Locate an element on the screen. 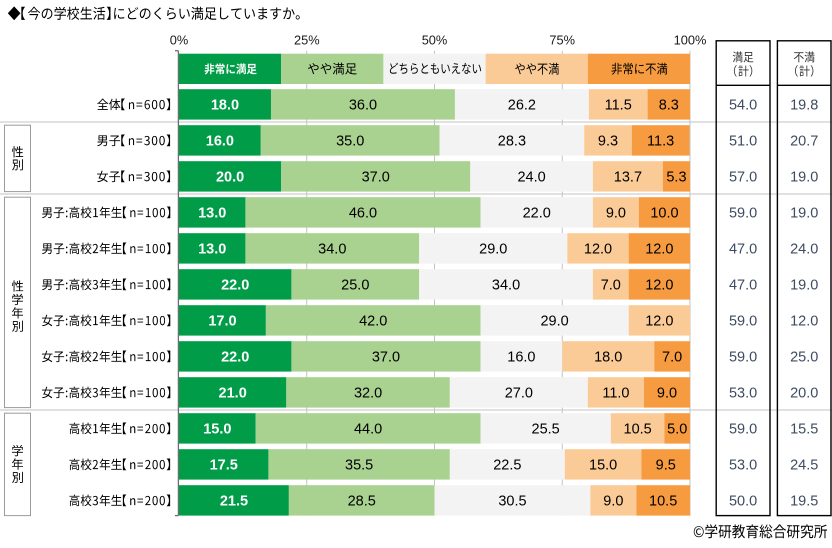 Image resolution: width=832 pixels, height=548 pixels. svg-text: 42.0 is located at coordinates (373, 321).